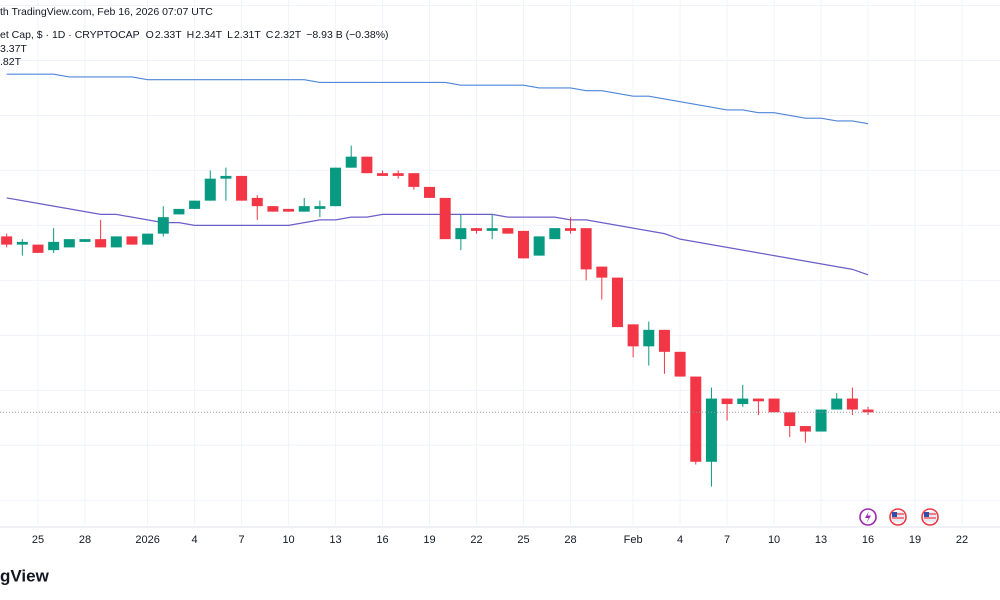 This screenshot has width=1000, height=600. I want to click on brand: gView, so click(25, 575).